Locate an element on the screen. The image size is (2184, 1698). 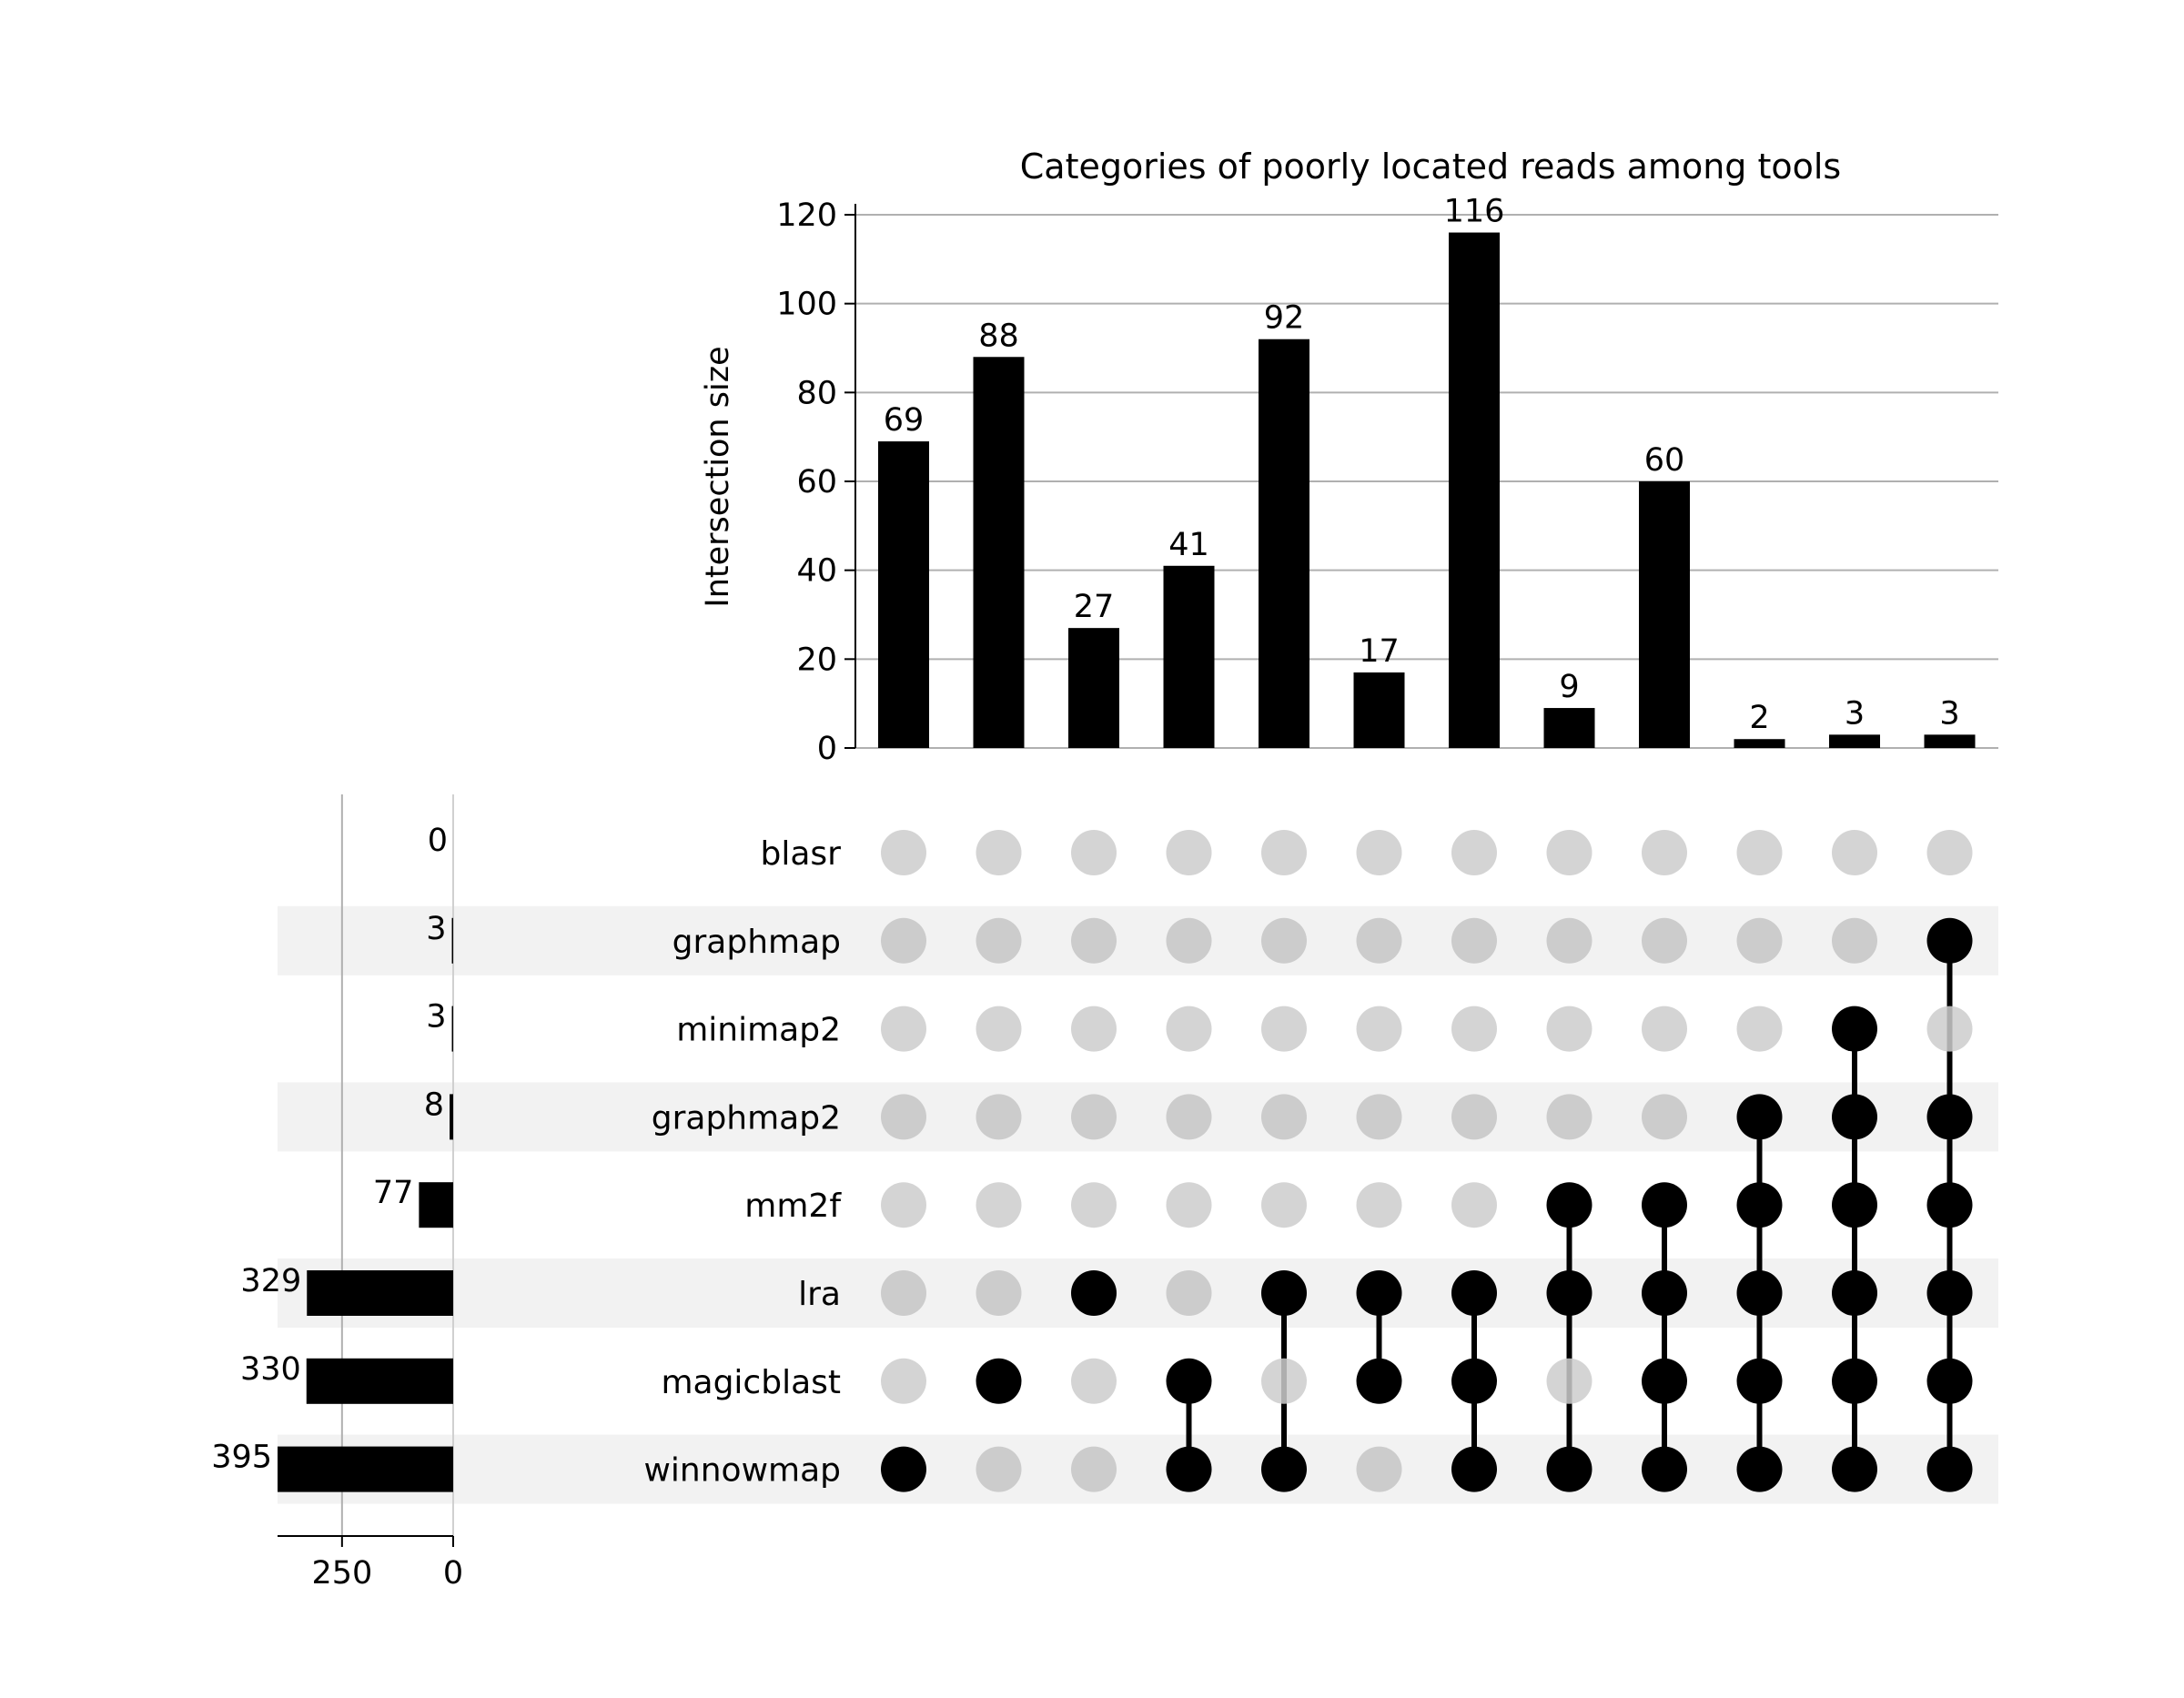
y-axis-label: Intersection size is located at coordinates (718, 477).